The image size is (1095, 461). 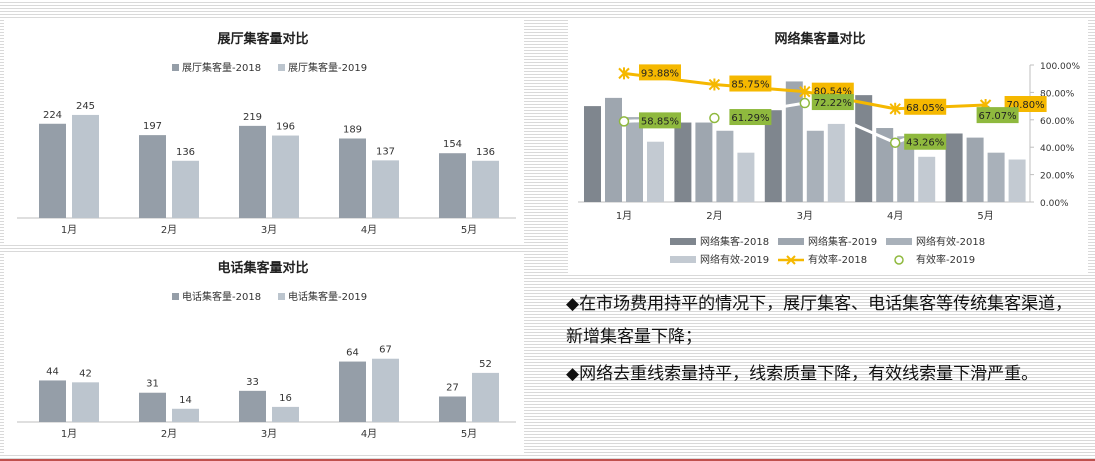 I want to click on legend-label: 有效率-2019, so click(x=945, y=259).